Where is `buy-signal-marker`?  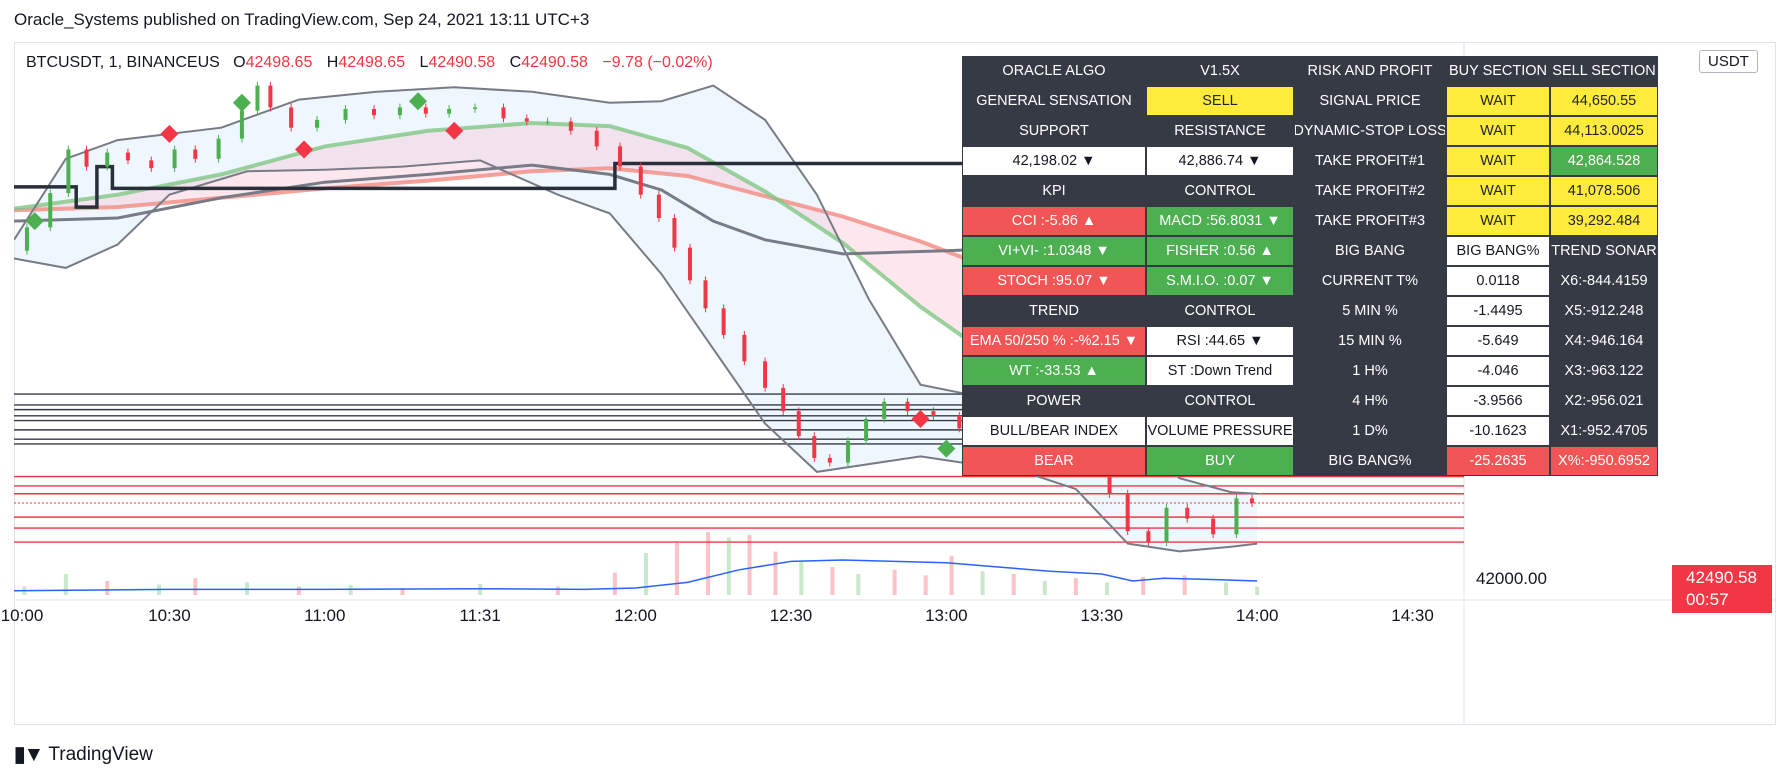 buy-signal-marker is located at coordinates (418, 101).